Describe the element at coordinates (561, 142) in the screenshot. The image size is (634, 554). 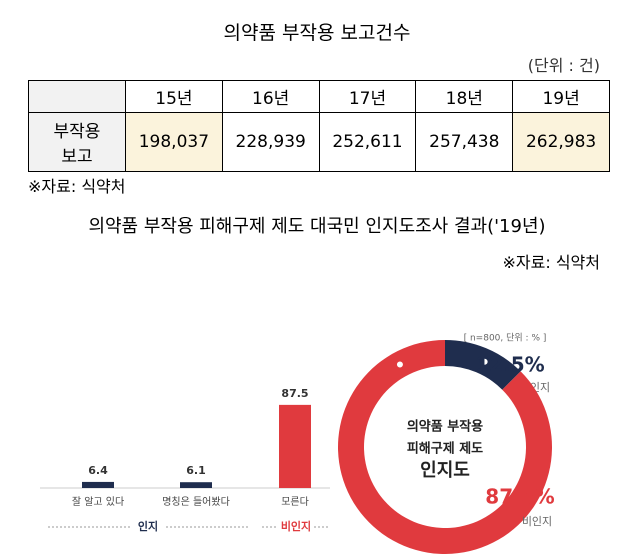
I see `cell: 262,983` at that location.